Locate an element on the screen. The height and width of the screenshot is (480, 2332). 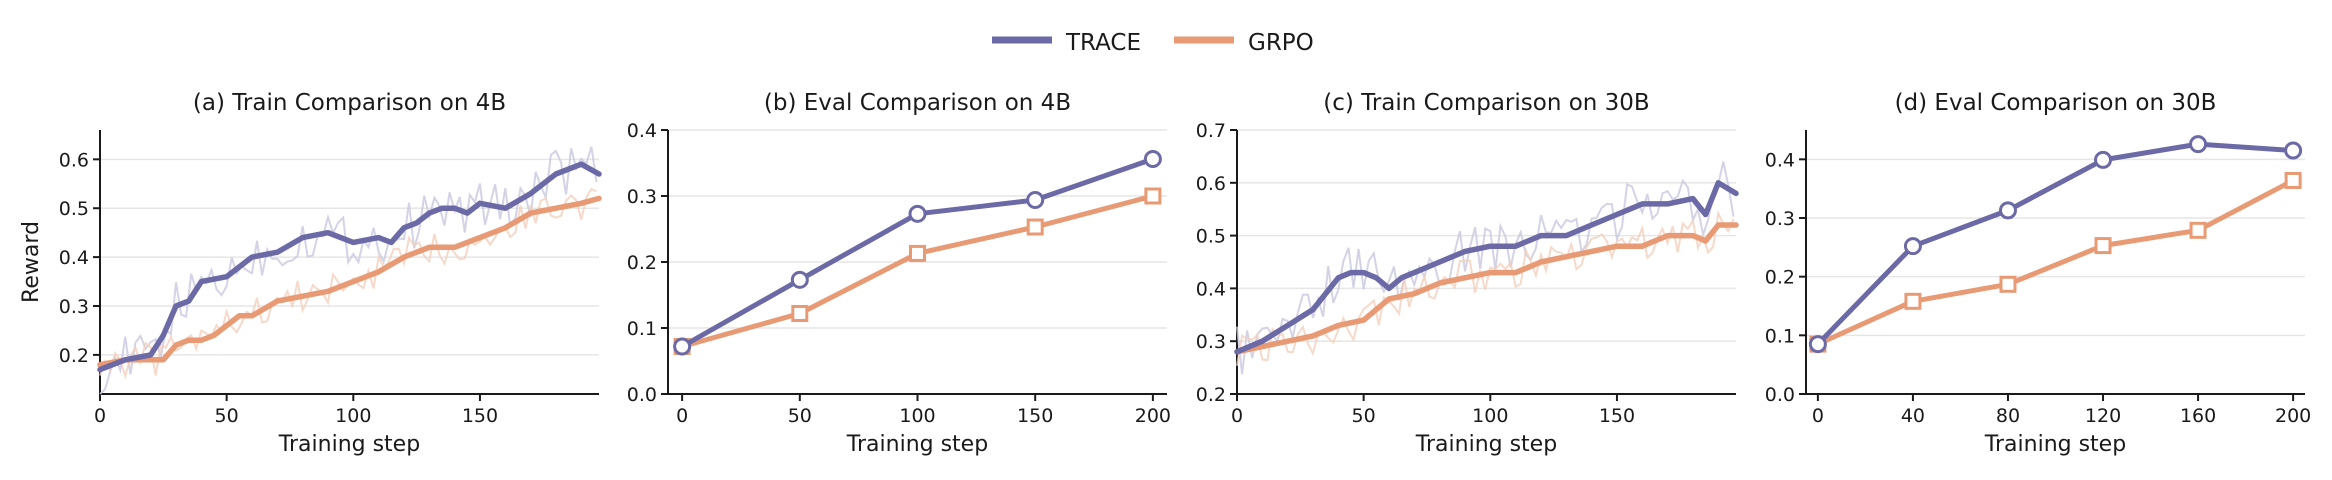
legend-label-grpo: GRPO is located at coordinates (1281, 43).